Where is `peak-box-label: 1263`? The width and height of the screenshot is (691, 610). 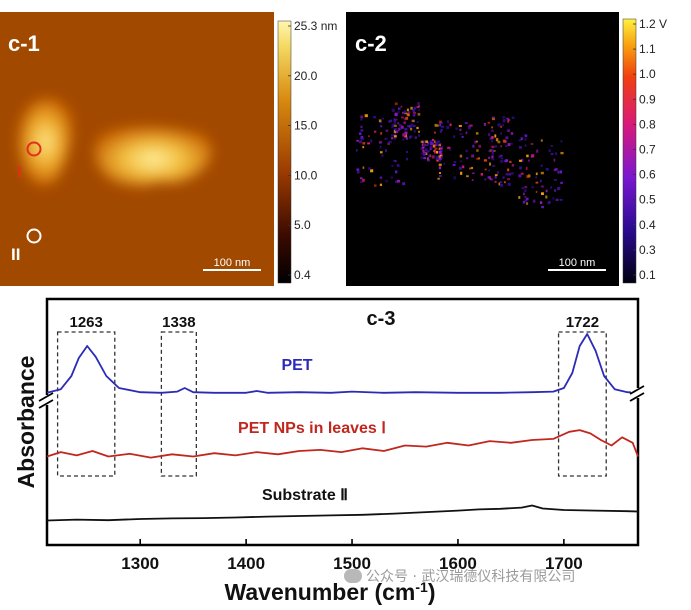
peak-box-label: 1263 is located at coordinates (86, 322).